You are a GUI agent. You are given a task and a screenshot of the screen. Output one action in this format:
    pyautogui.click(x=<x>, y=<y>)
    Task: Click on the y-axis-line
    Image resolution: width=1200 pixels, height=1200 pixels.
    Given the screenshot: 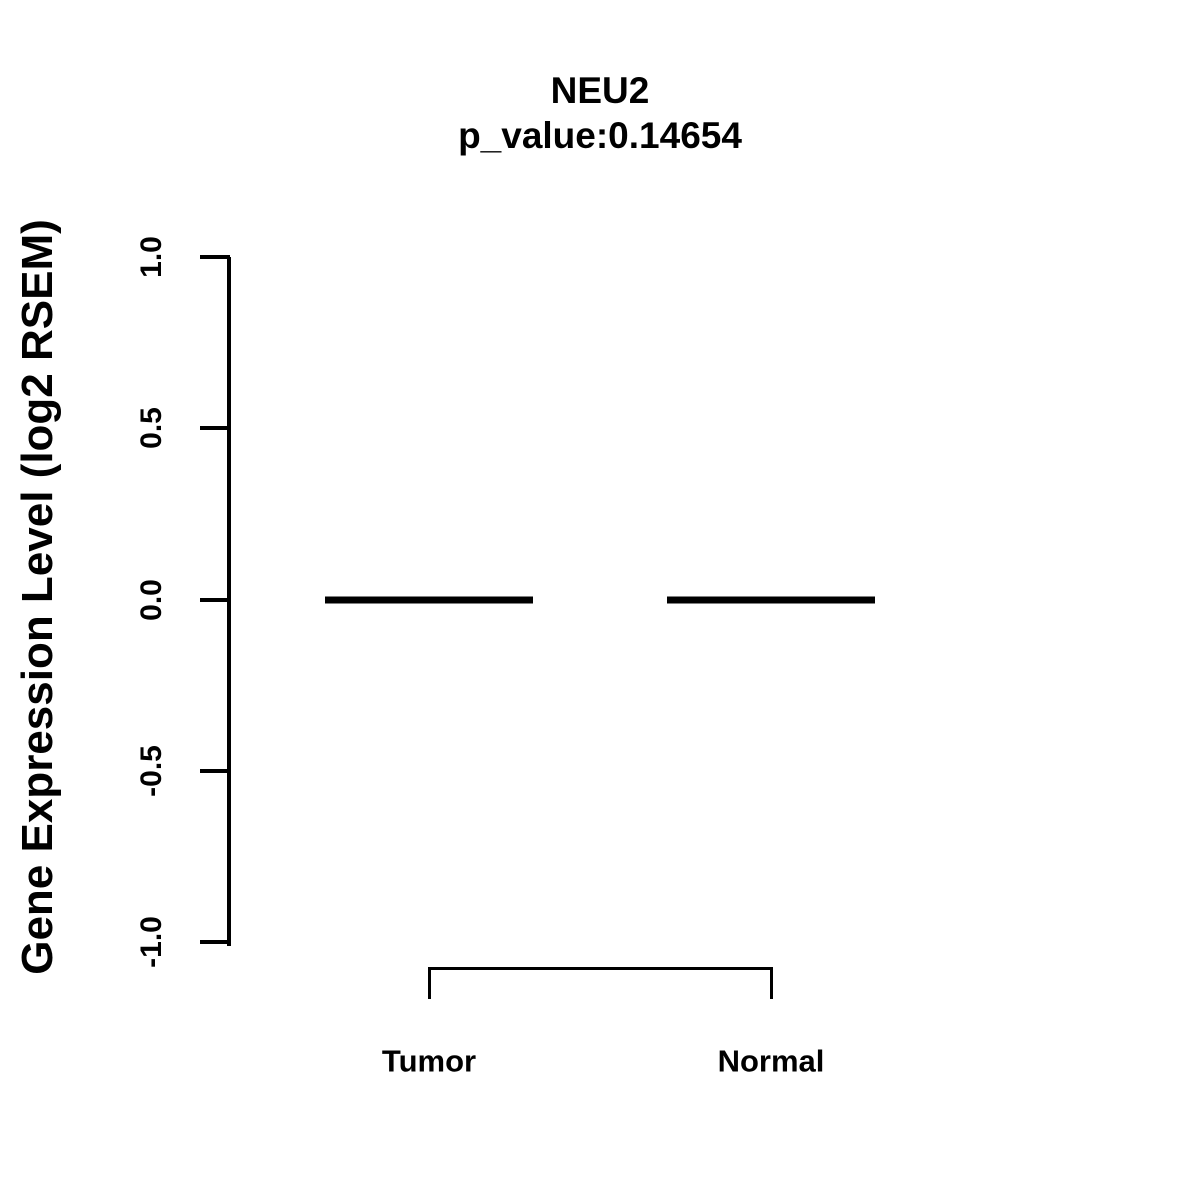 What is the action you would take?
    pyautogui.click(x=229, y=601)
    